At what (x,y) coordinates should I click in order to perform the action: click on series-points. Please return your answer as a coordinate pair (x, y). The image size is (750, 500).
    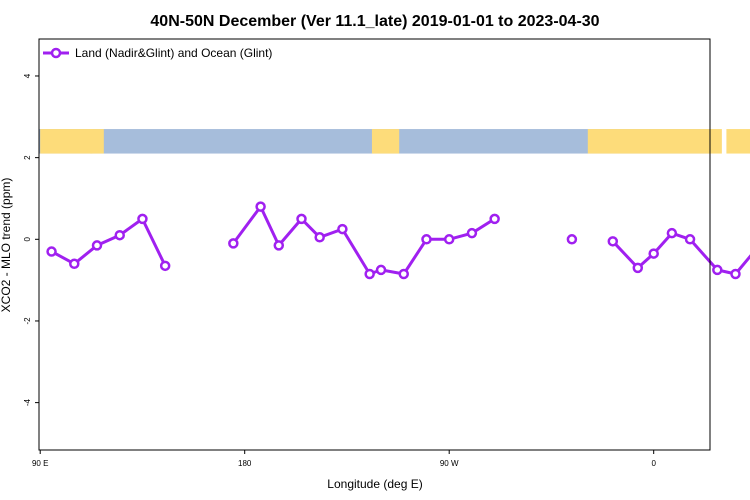
    Looking at the image, I should click on (393, 240).